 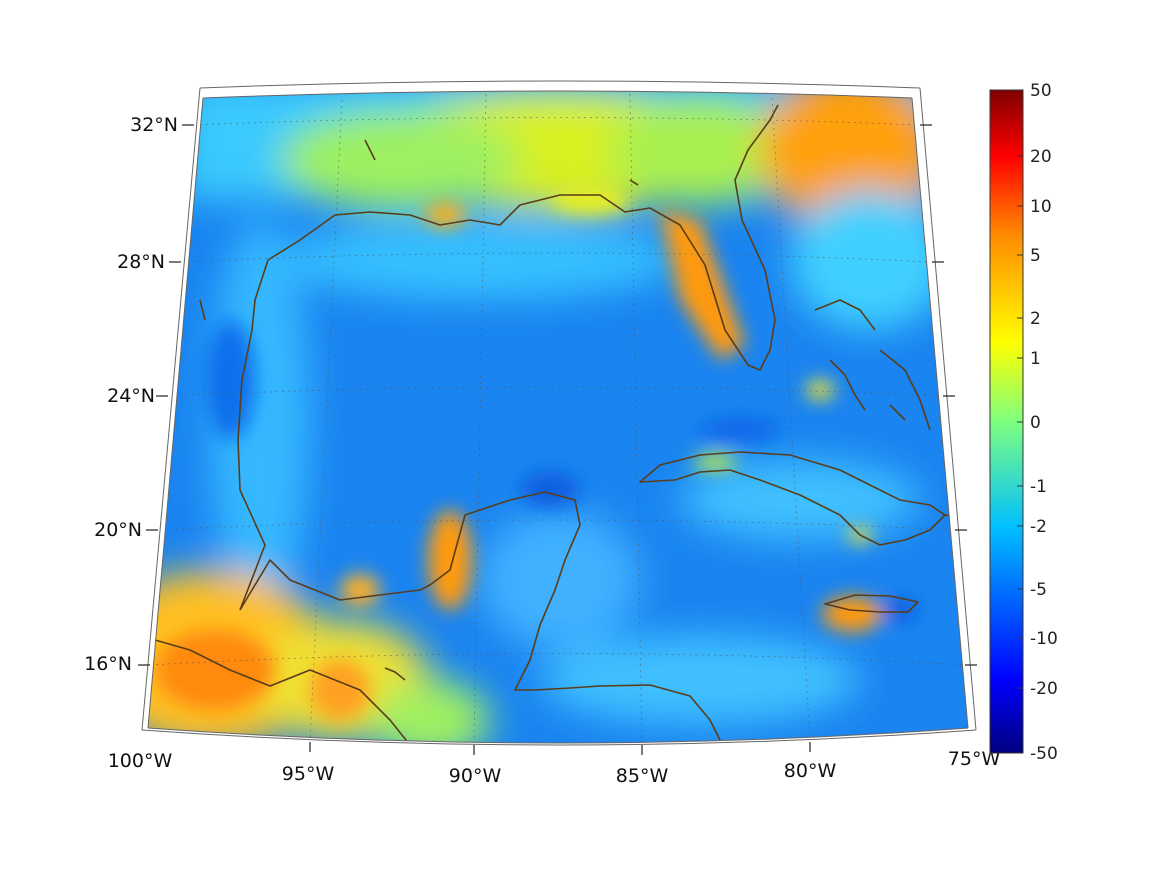 What do you see at coordinates (308, 774) in the screenshot?
I see `lon-label-95: 95°W` at bounding box center [308, 774].